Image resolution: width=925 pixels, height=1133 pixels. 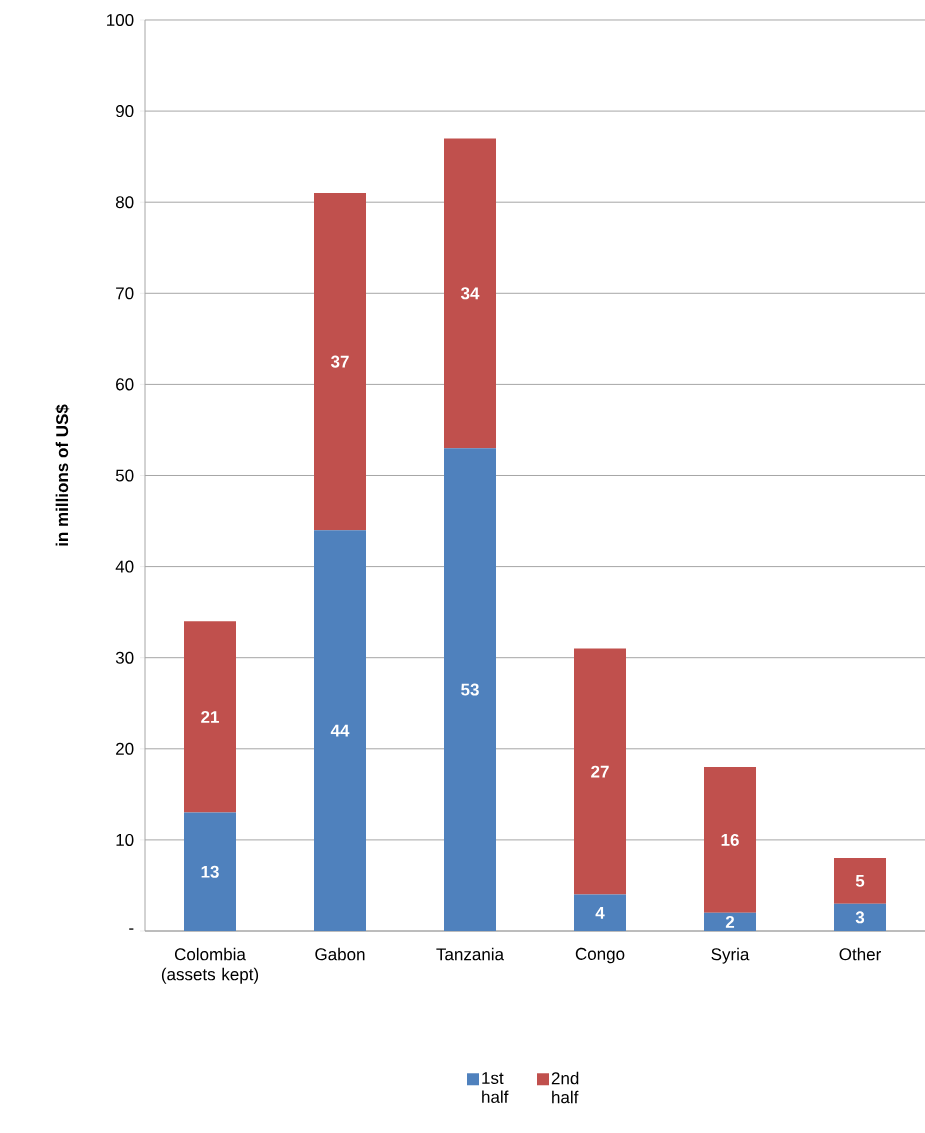 I want to click on y-tick-label: 50, so click(x=124, y=475).